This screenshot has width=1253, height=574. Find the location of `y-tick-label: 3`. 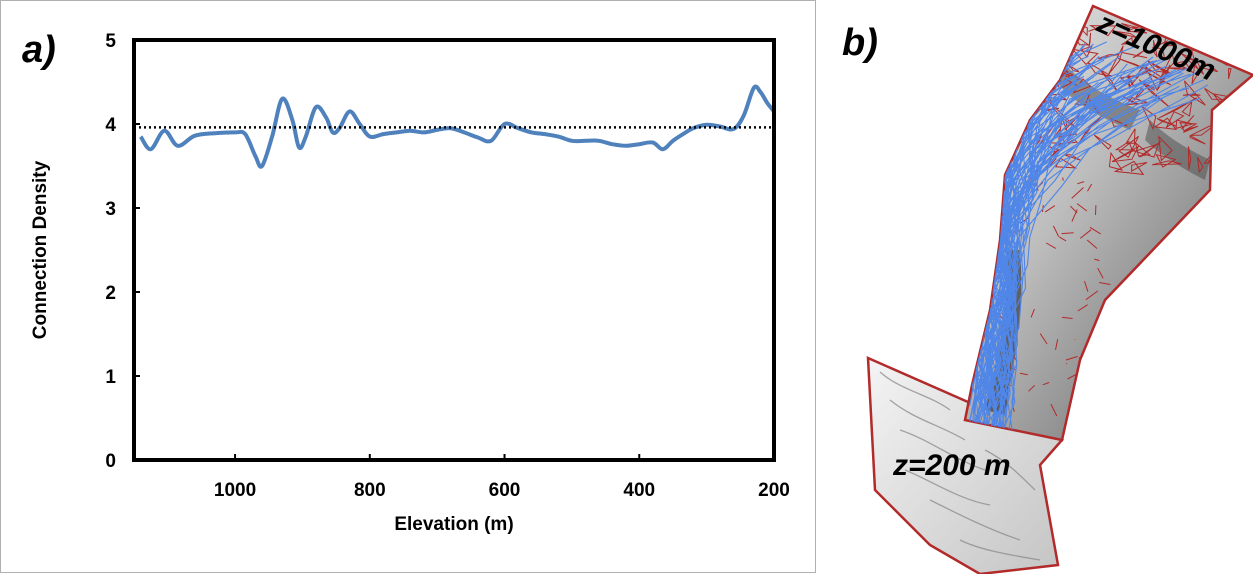

y-tick-label: 3 is located at coordinates (110, 209).